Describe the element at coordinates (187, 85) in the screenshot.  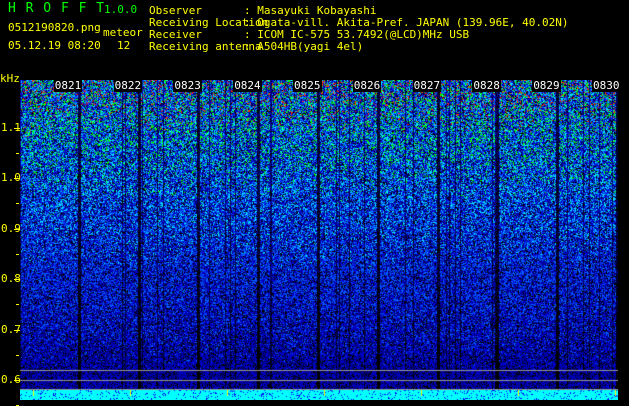
I see `time-label: 0823` at that location.